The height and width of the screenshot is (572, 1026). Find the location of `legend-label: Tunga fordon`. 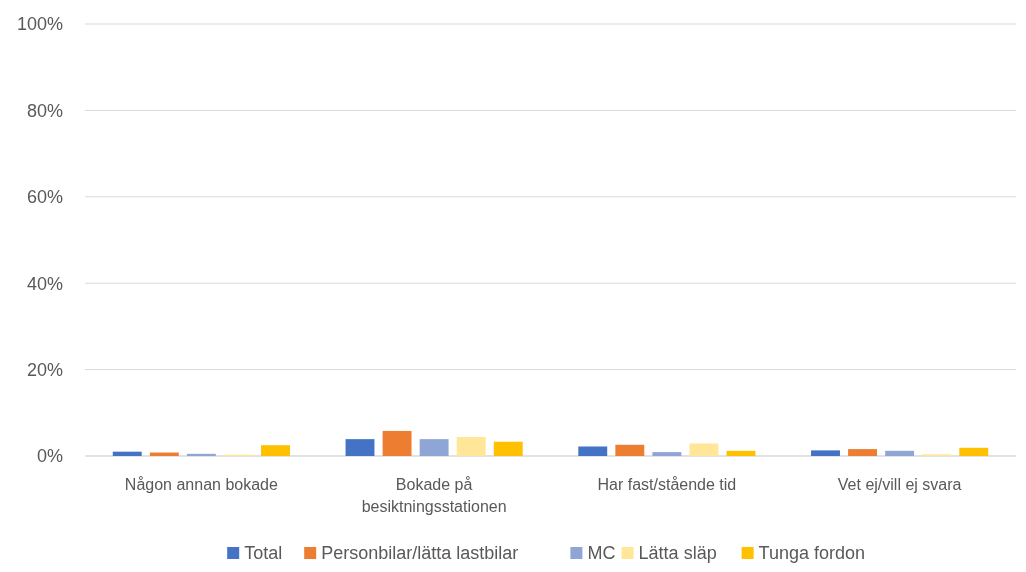

legend-label: Tunga fordon is located at coordinates (812, 553).